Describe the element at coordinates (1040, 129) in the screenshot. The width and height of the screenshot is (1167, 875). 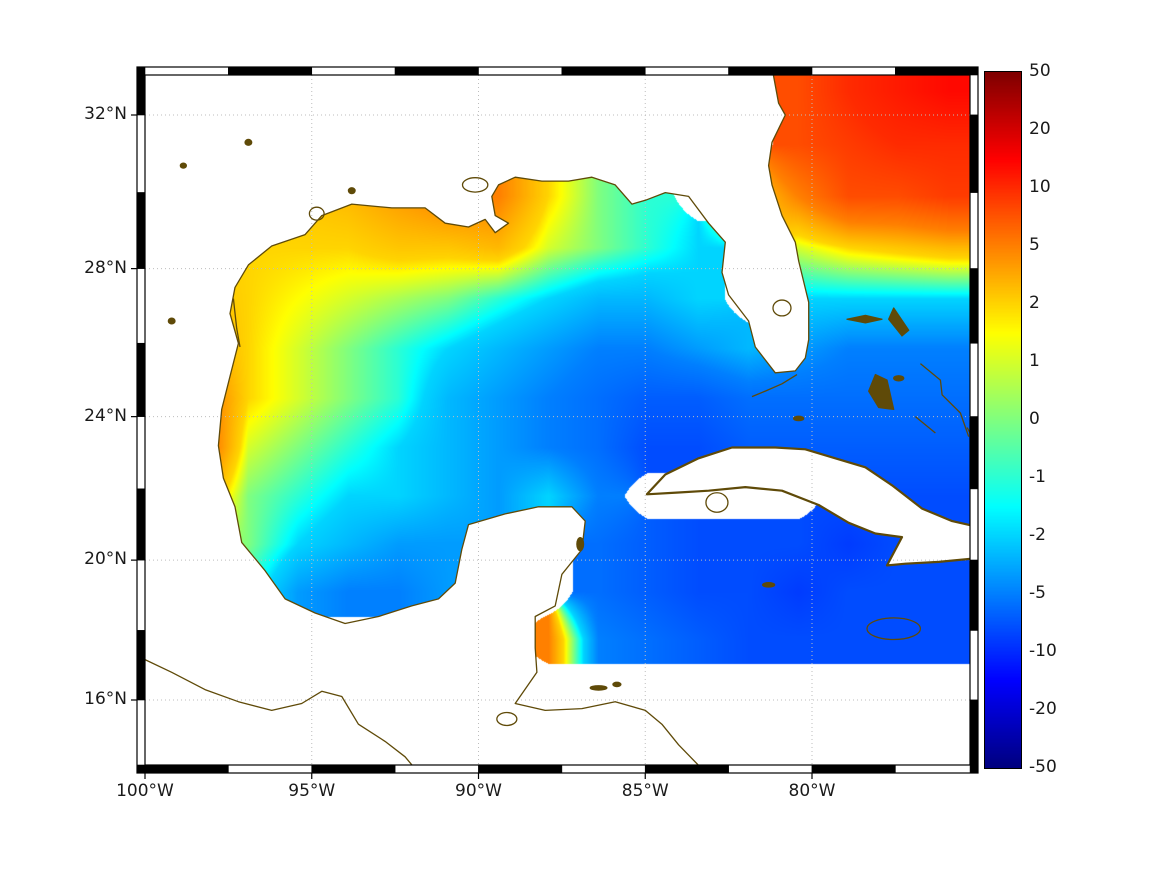
I see `colorbar-tick-label: 20` at that location.